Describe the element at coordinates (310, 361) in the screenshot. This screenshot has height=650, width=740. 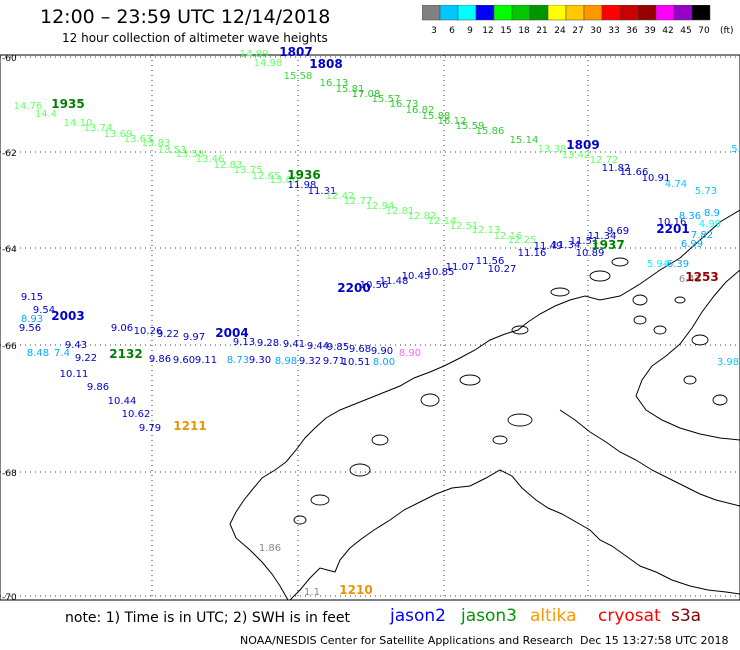
I see `wave-height-value: 9.32` at that location.